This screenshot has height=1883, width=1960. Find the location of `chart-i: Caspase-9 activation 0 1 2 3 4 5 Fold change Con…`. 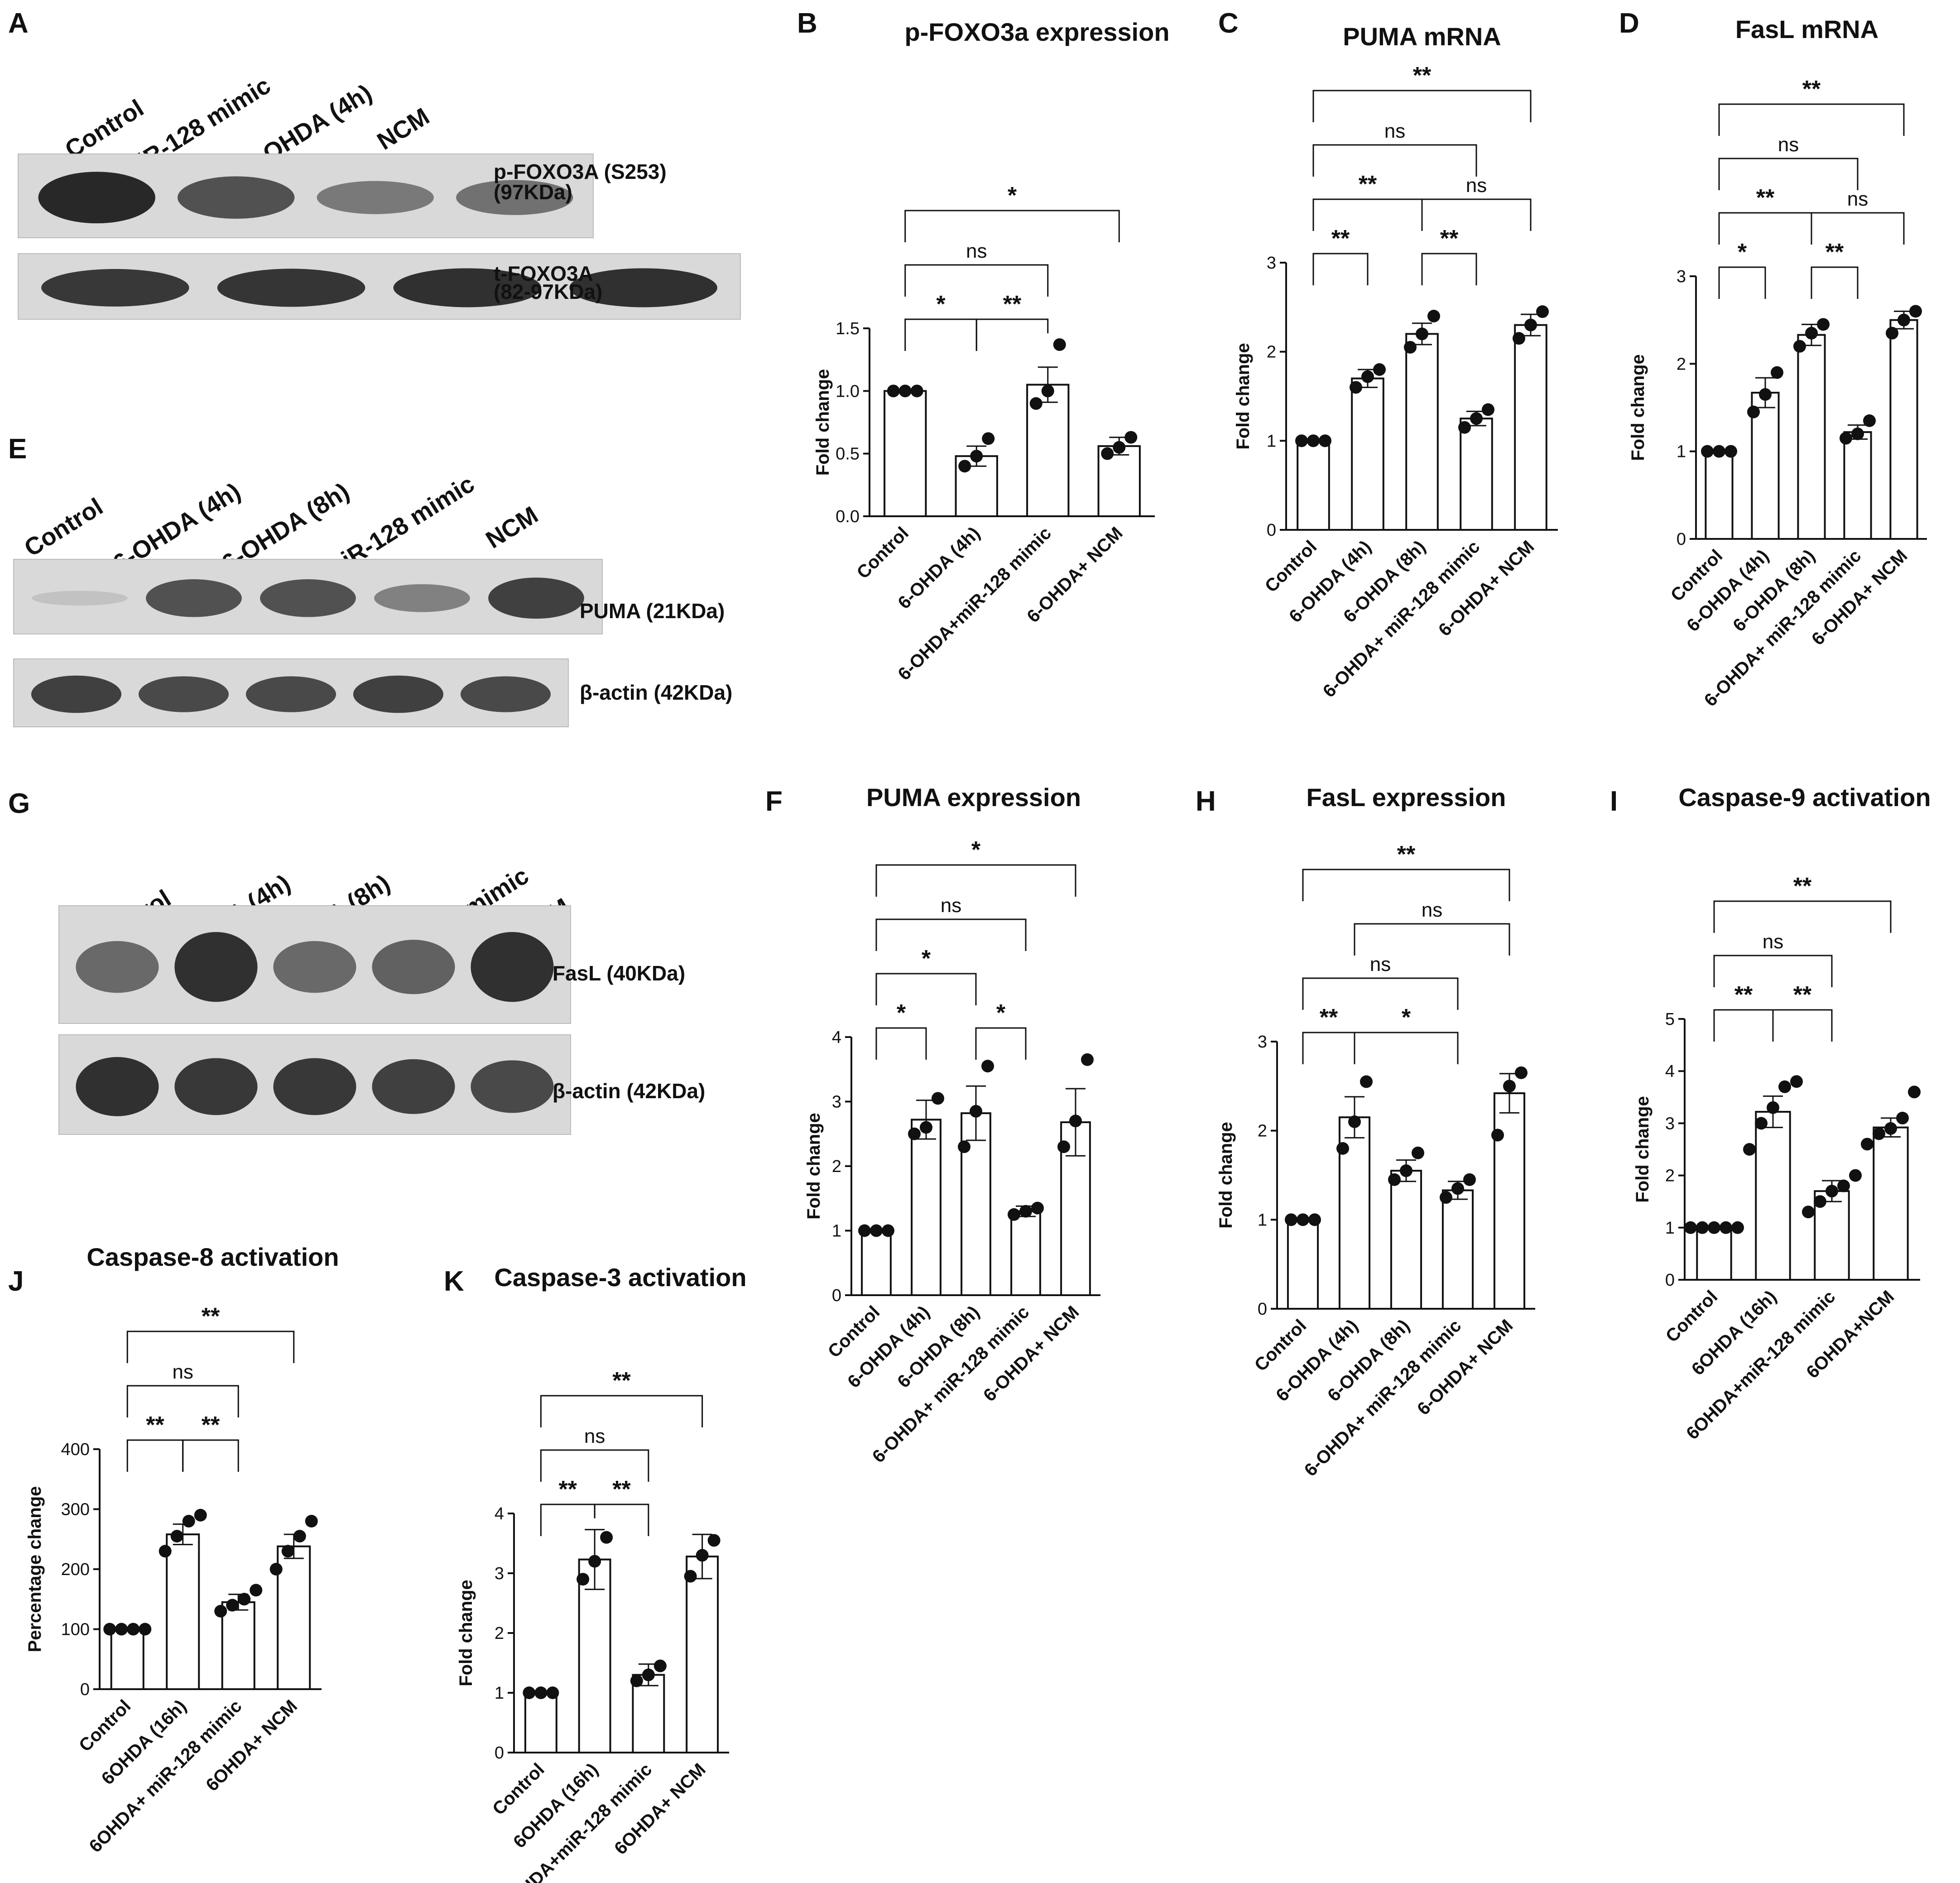

chart-i: Caspase-9 activation 0 1 2 3 4 5 Fold change Con… is located at coordinates (1782, 1113).